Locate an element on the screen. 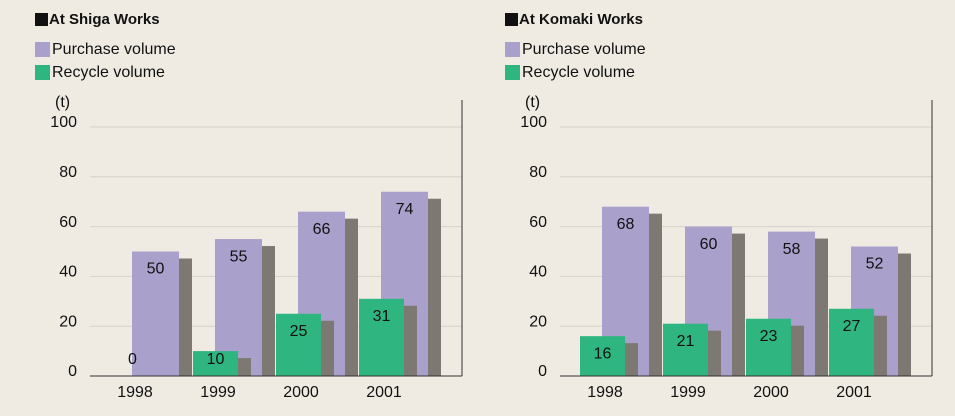 The height and width of the screenshot is (416, 955). data-label: 52 is located at coordinates (875, 264).